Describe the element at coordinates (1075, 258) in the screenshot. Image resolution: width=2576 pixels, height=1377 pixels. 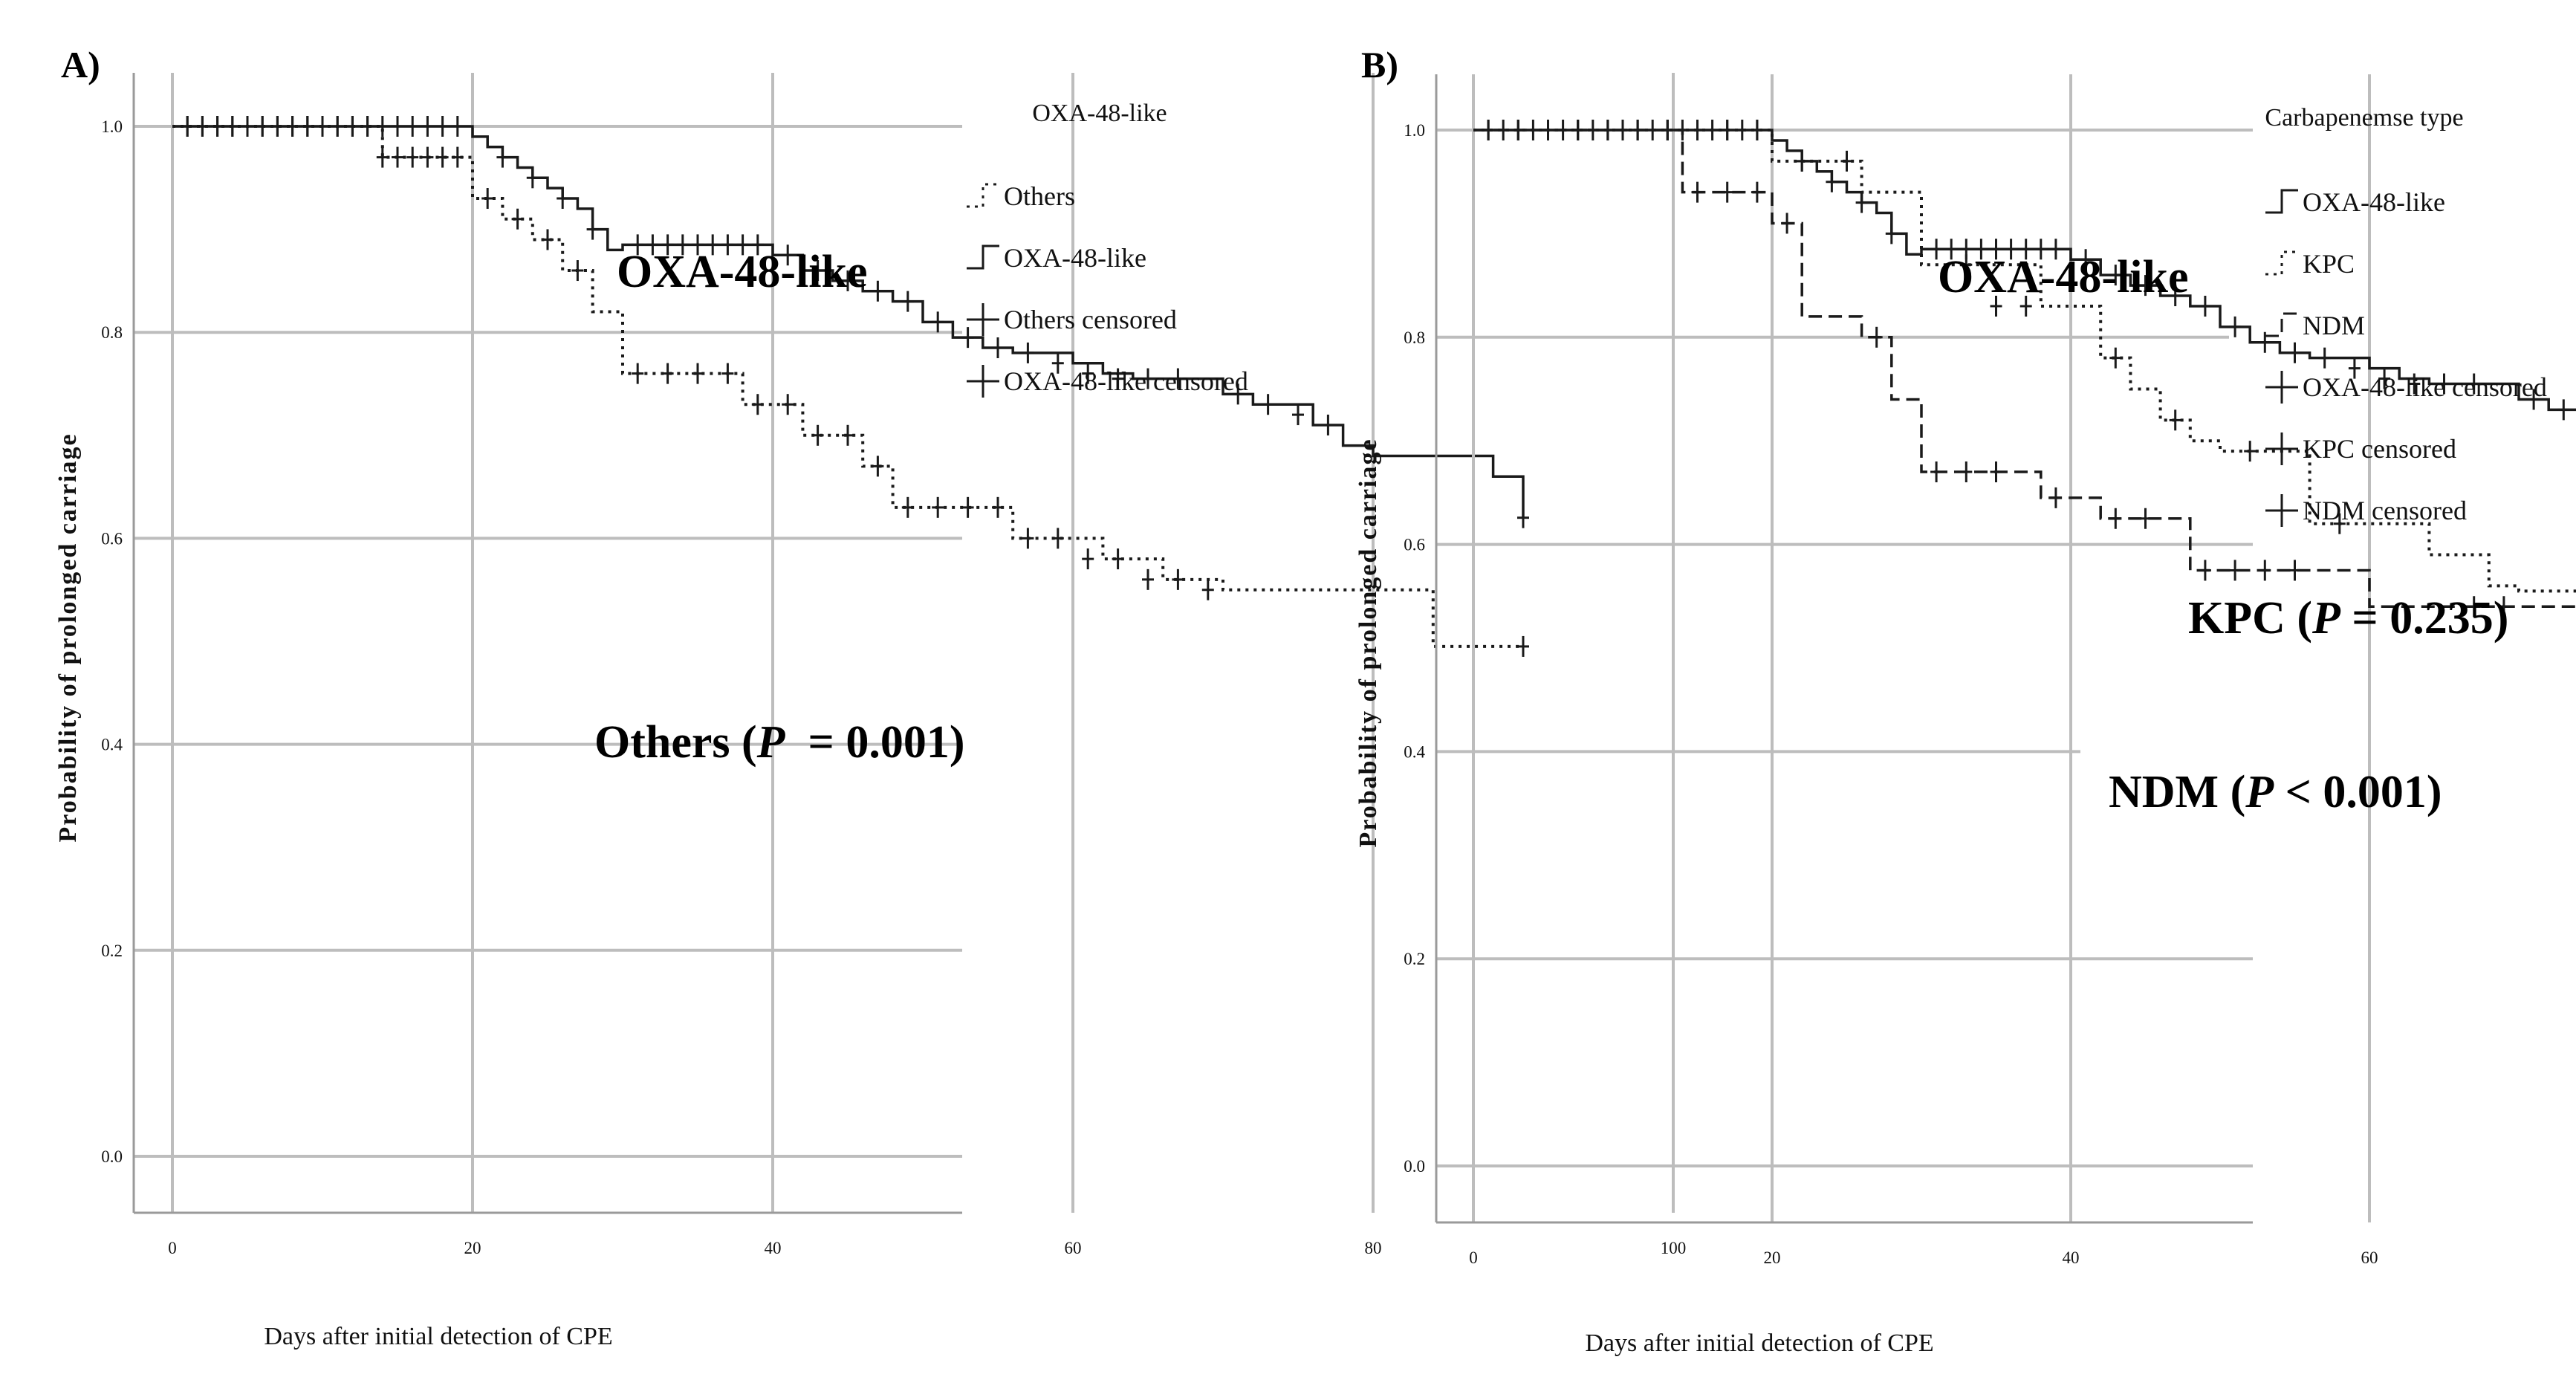
I see `panel-a-legend-label: OXA-48-like` at that location.